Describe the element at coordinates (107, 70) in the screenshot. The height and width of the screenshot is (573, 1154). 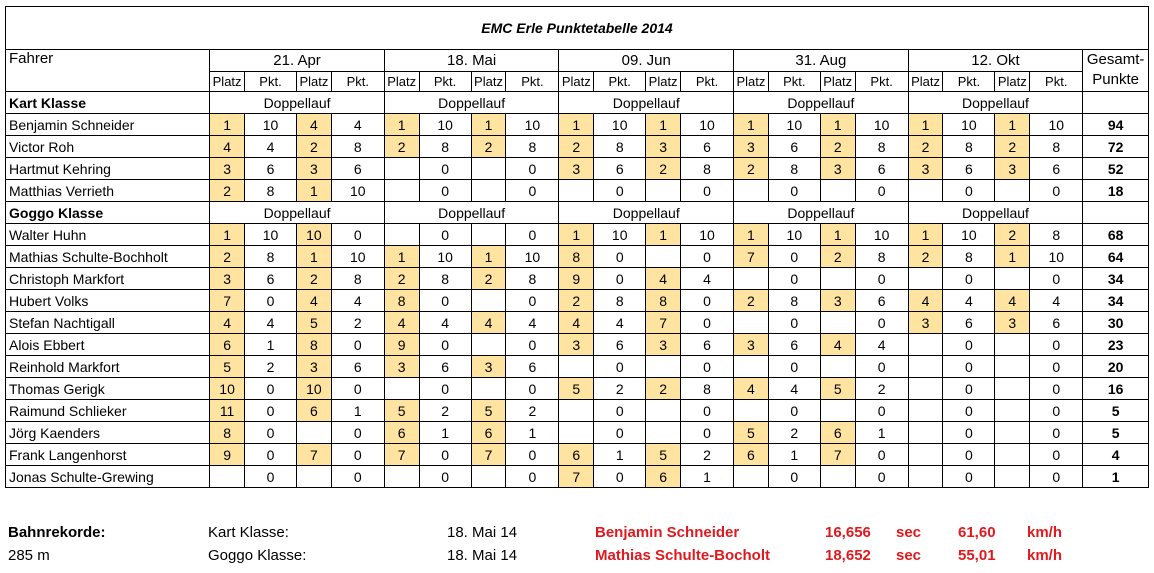
I see `fahrer-header: Fahrer` at that location.